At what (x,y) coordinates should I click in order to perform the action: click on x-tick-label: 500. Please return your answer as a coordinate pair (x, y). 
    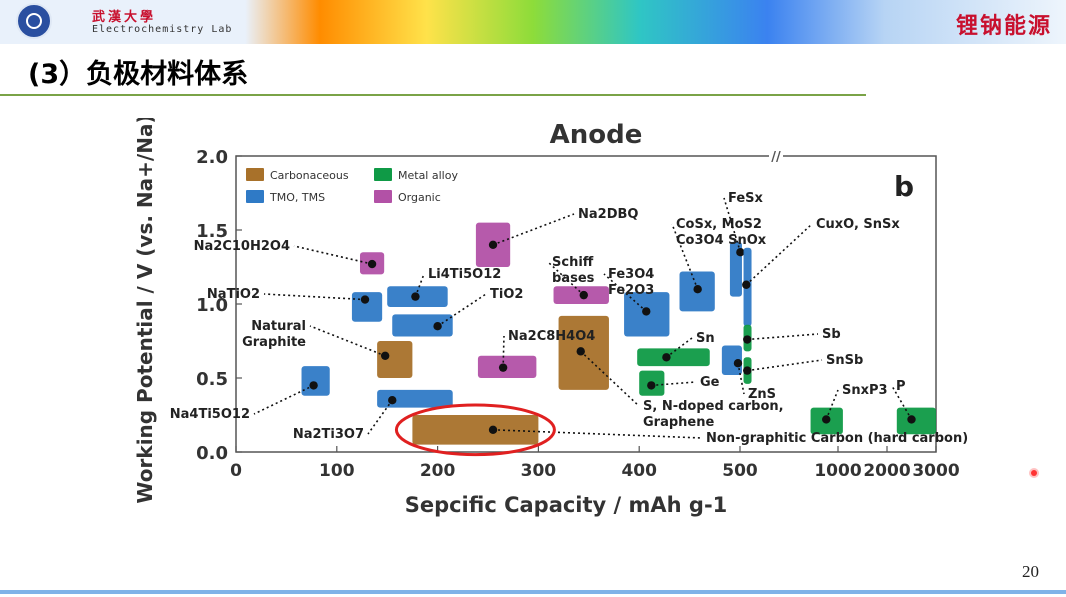
    Looking at the image, I should click on (740, 471).